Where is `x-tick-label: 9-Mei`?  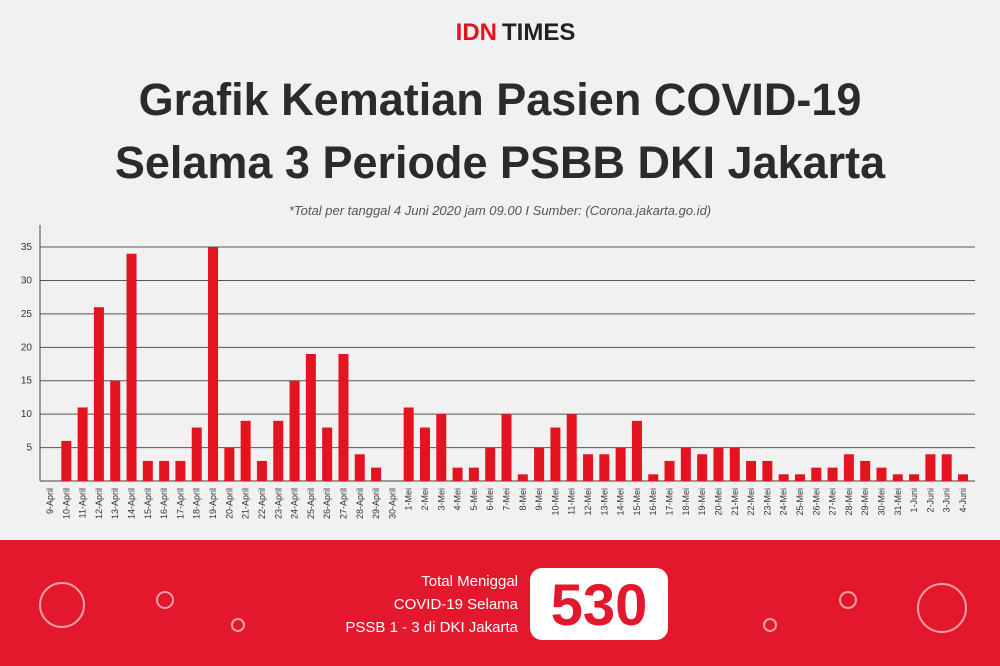 x-tick-label: 9-Mei is located at coordinates (539, 499).